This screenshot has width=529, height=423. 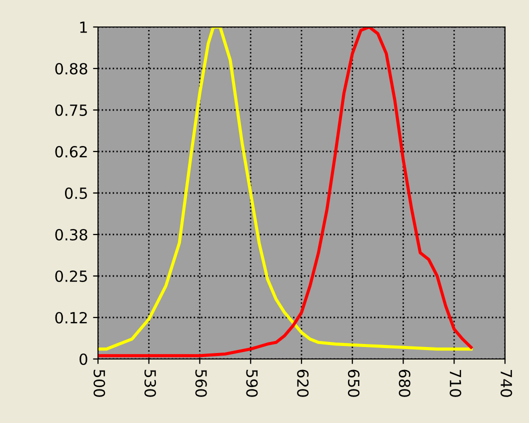 What do you see at coordinates (404, 383) in the screenshot?
I see `x-tick-label: 680` at bounding box center [404, 383].